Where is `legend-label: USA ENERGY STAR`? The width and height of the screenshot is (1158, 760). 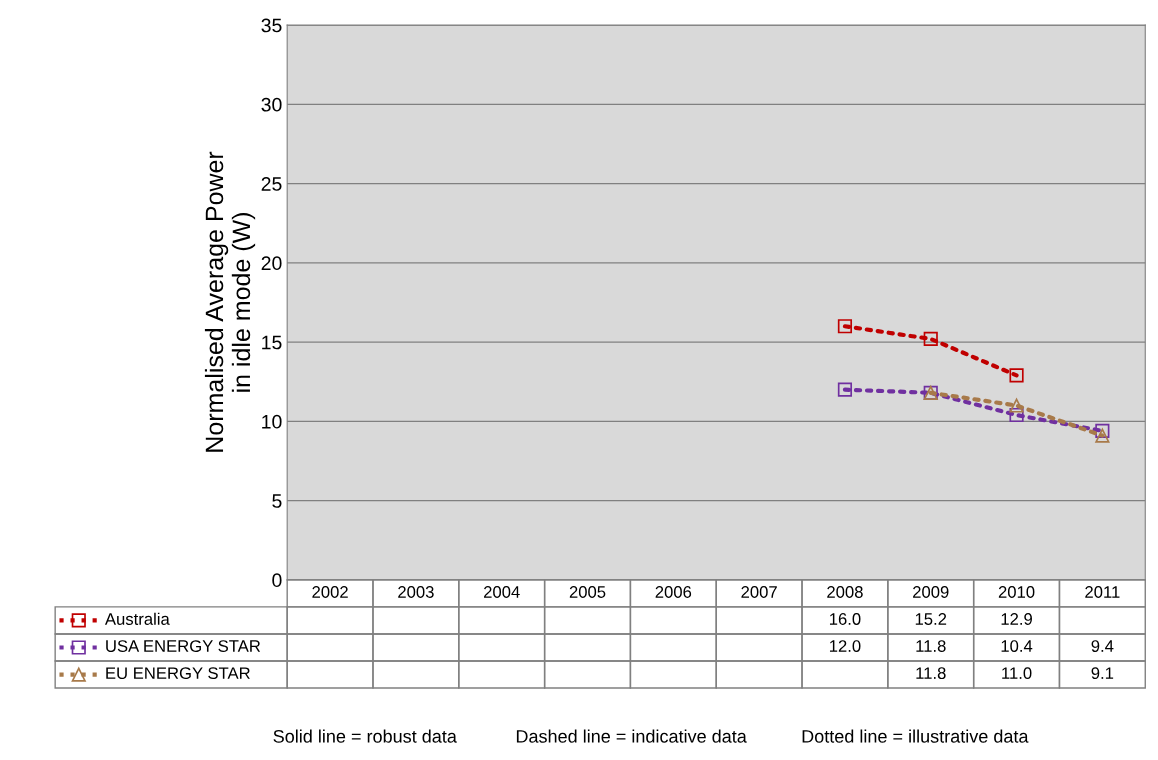 legend-label: USA ENERGY STAR is located at coordinates (183, 646).